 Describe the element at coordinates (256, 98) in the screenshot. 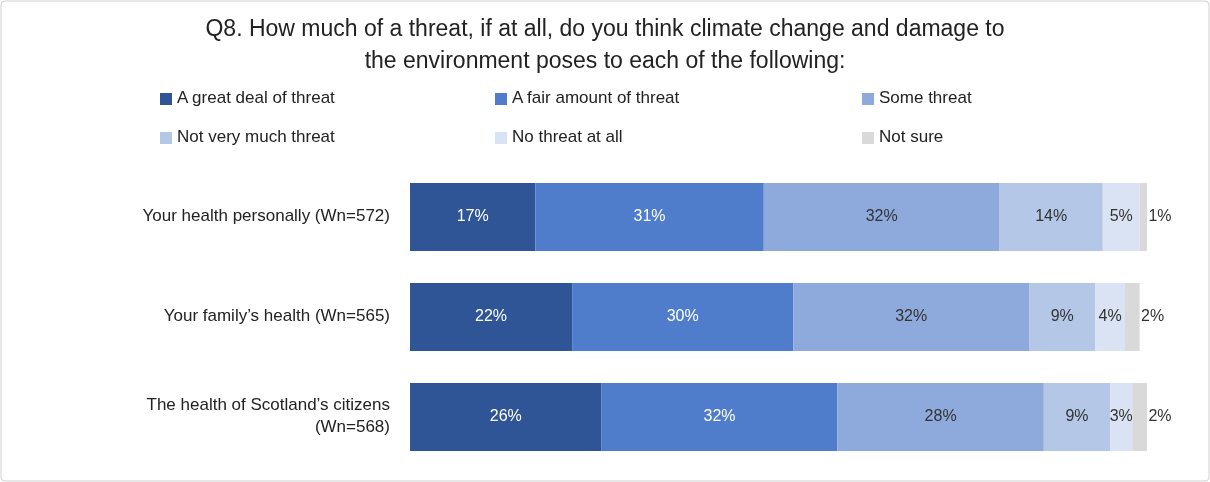

I see `legend-label: A great deal of threat` at that location.